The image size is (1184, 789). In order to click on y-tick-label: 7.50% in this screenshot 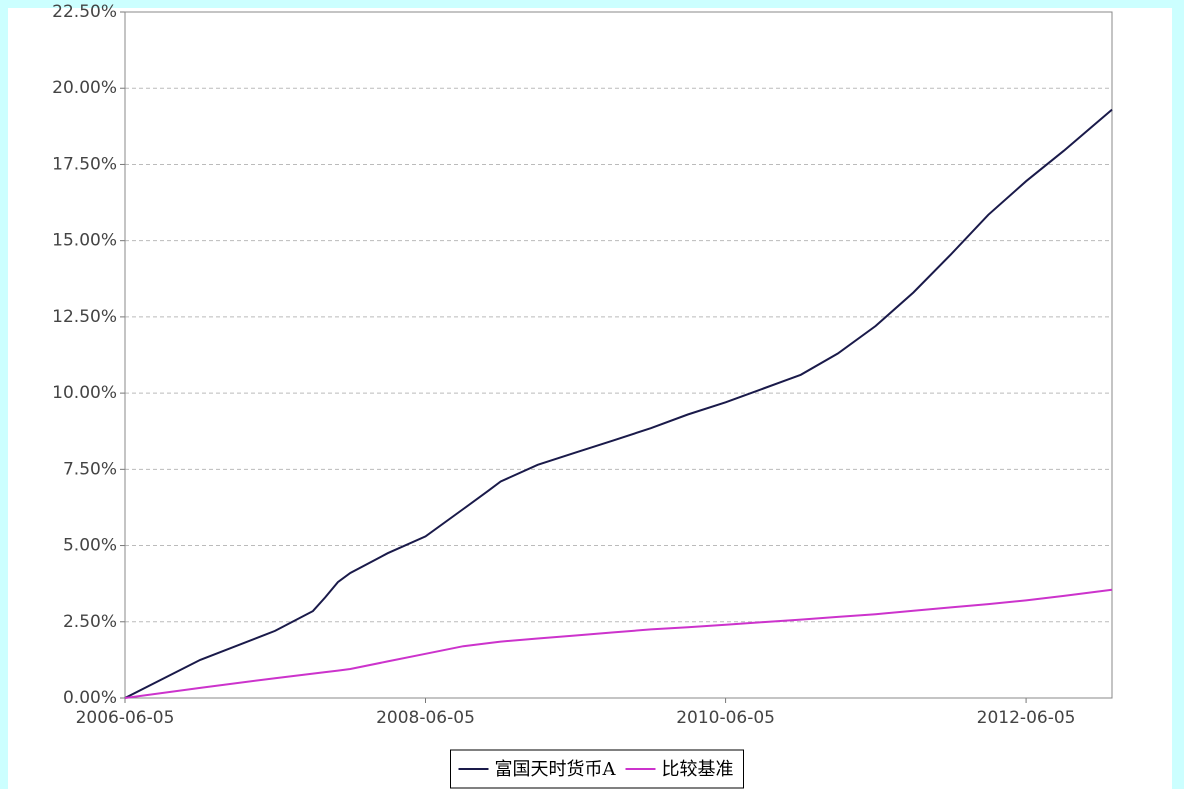, I will do `click(90, 469)`.